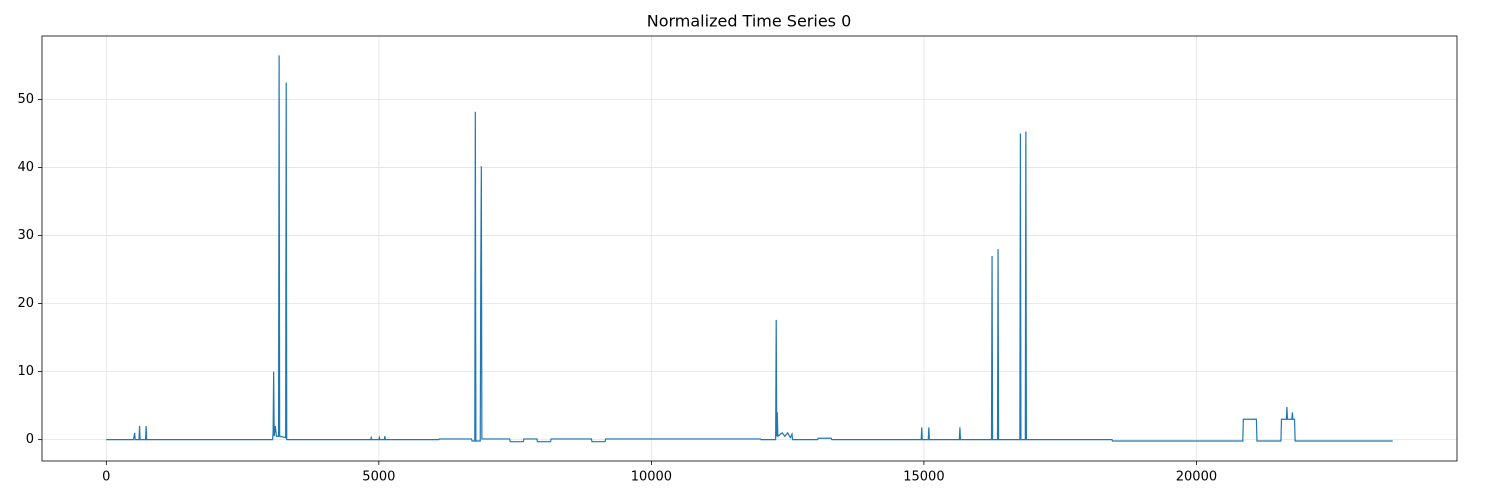  What do you see at coordinates (749, 21) in the screenshot?
I see `chart-title: Normalized Time Series 0` at bounding box center [749, 21].